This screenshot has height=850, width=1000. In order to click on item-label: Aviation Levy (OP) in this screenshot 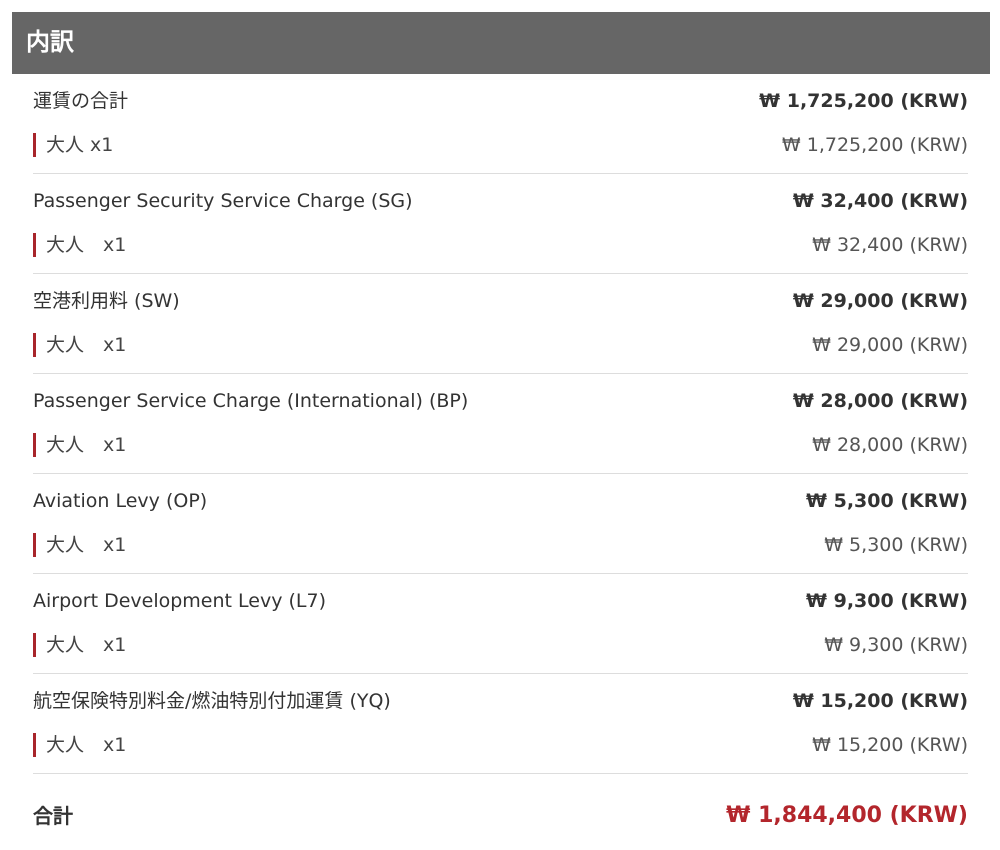, I will do `click(120, 501)`.